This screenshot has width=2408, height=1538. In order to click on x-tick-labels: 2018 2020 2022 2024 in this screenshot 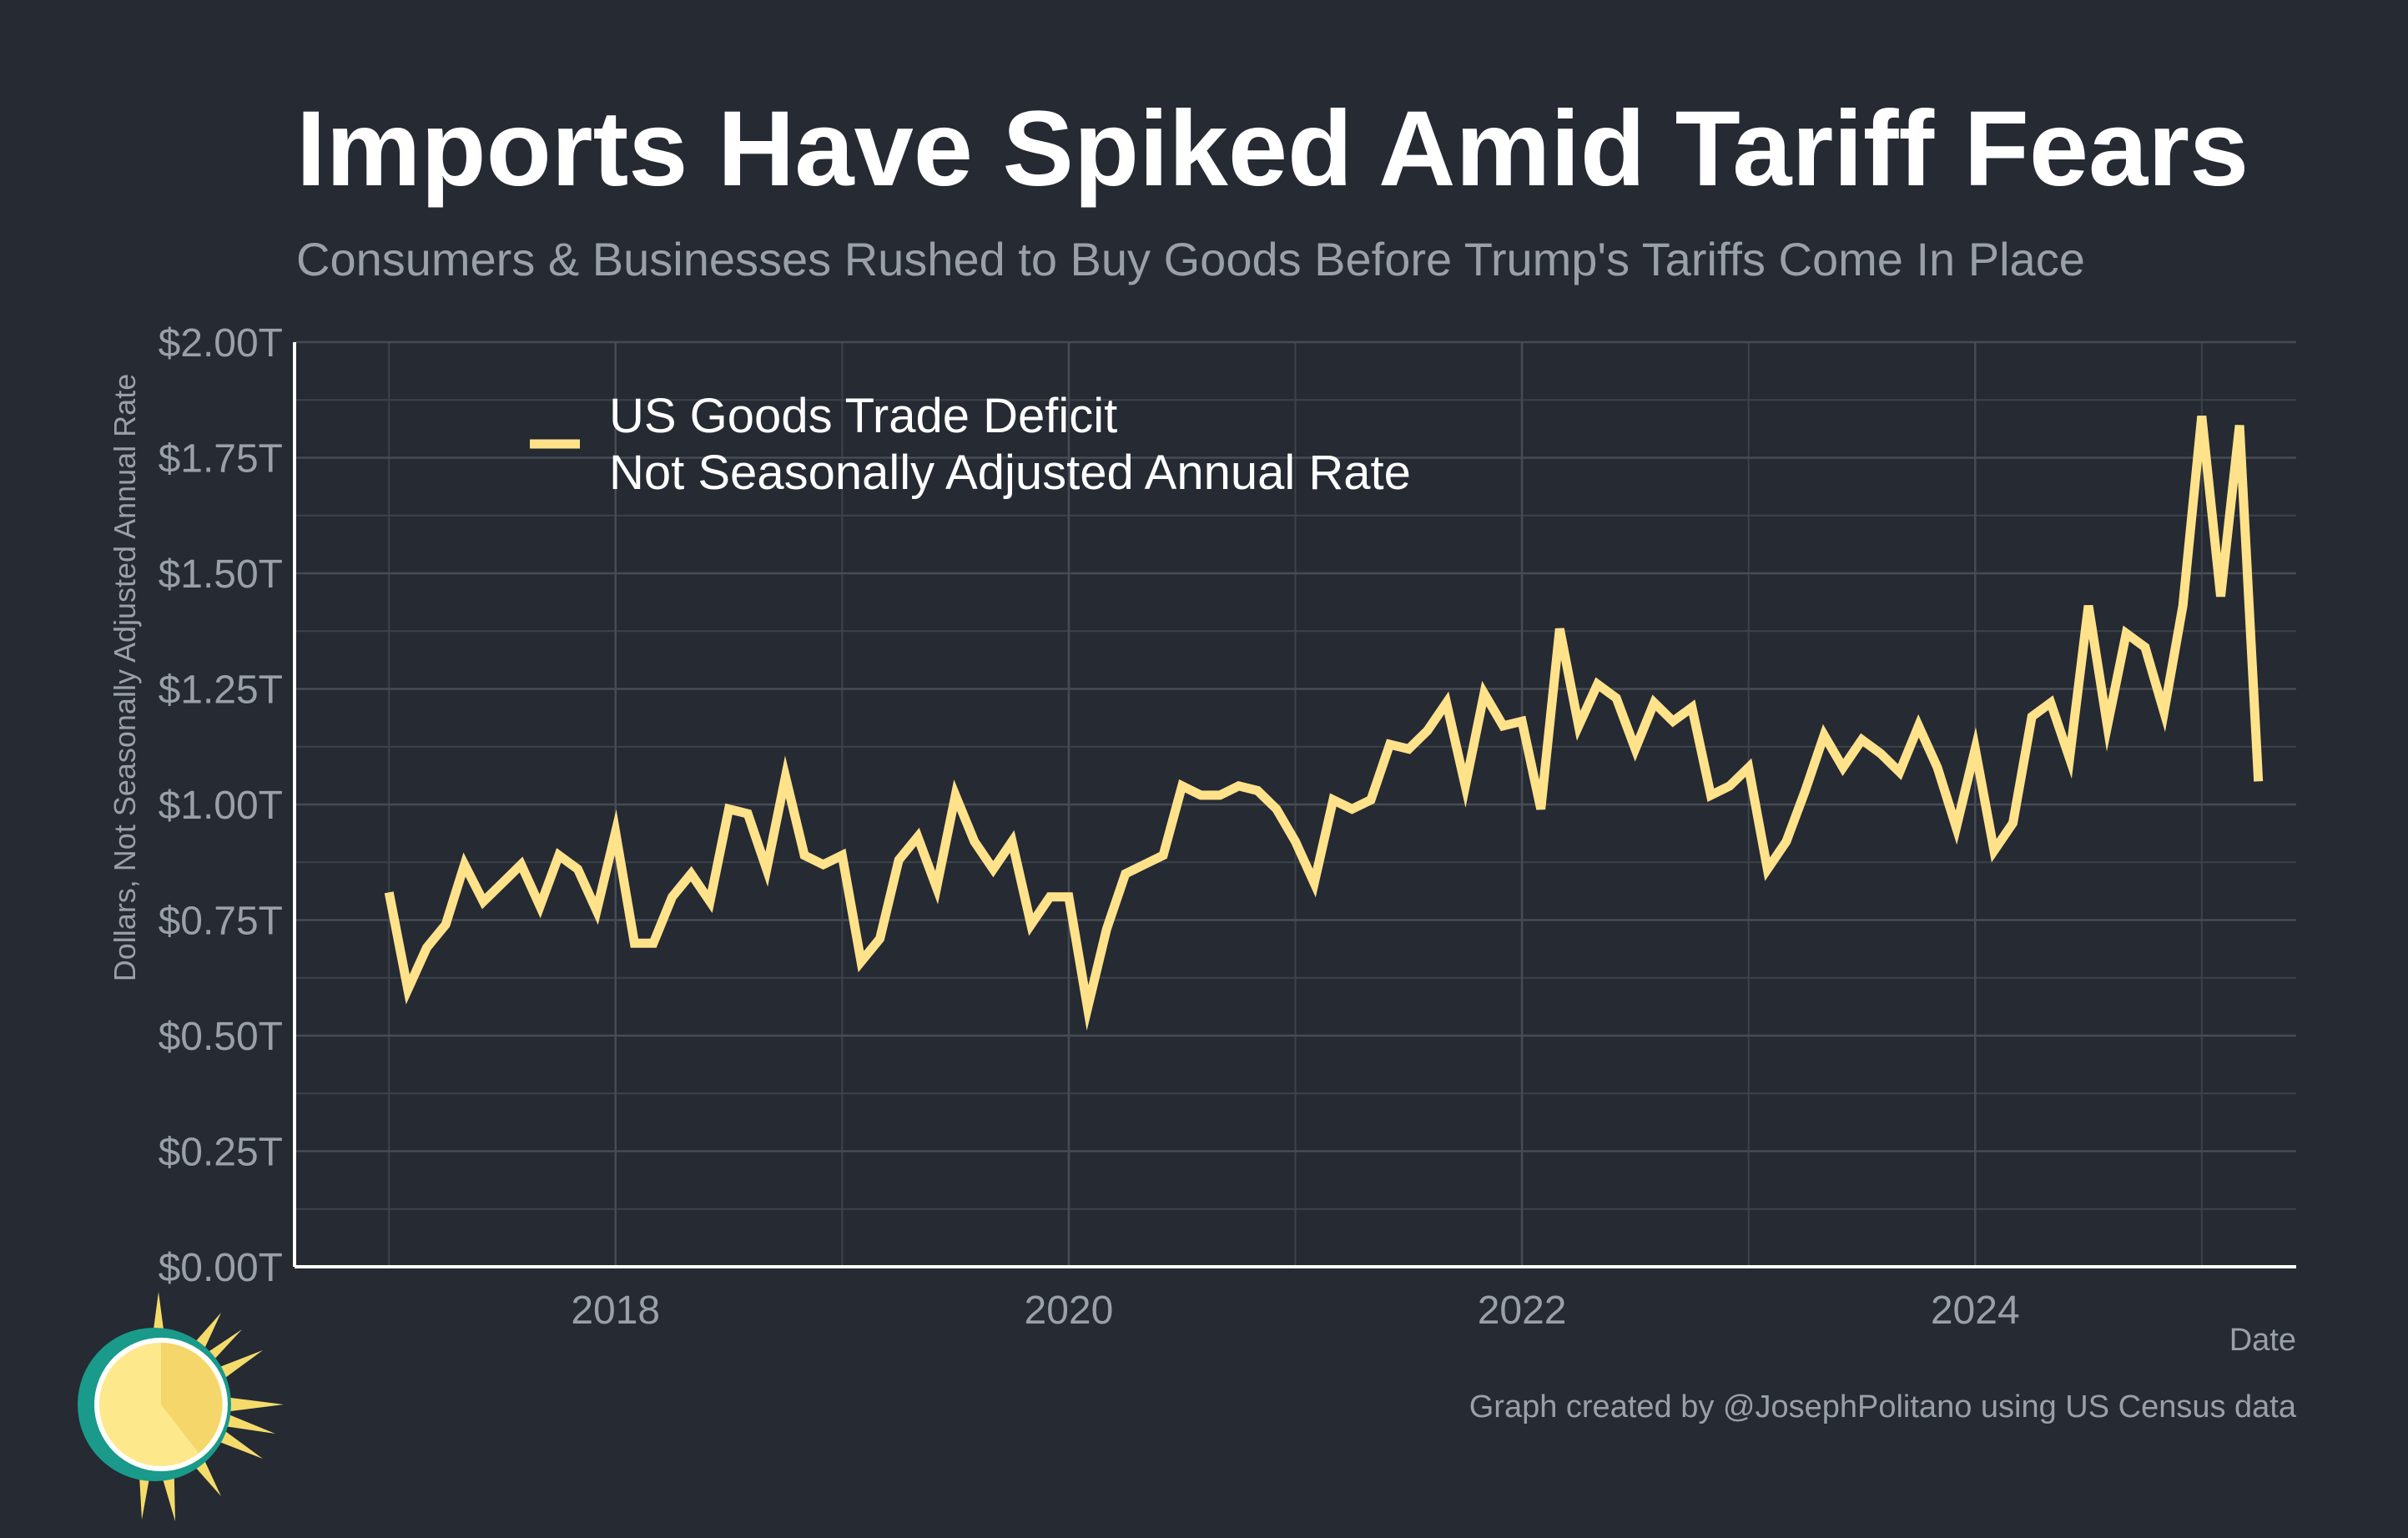, I will do `click(1295, 1310)`.